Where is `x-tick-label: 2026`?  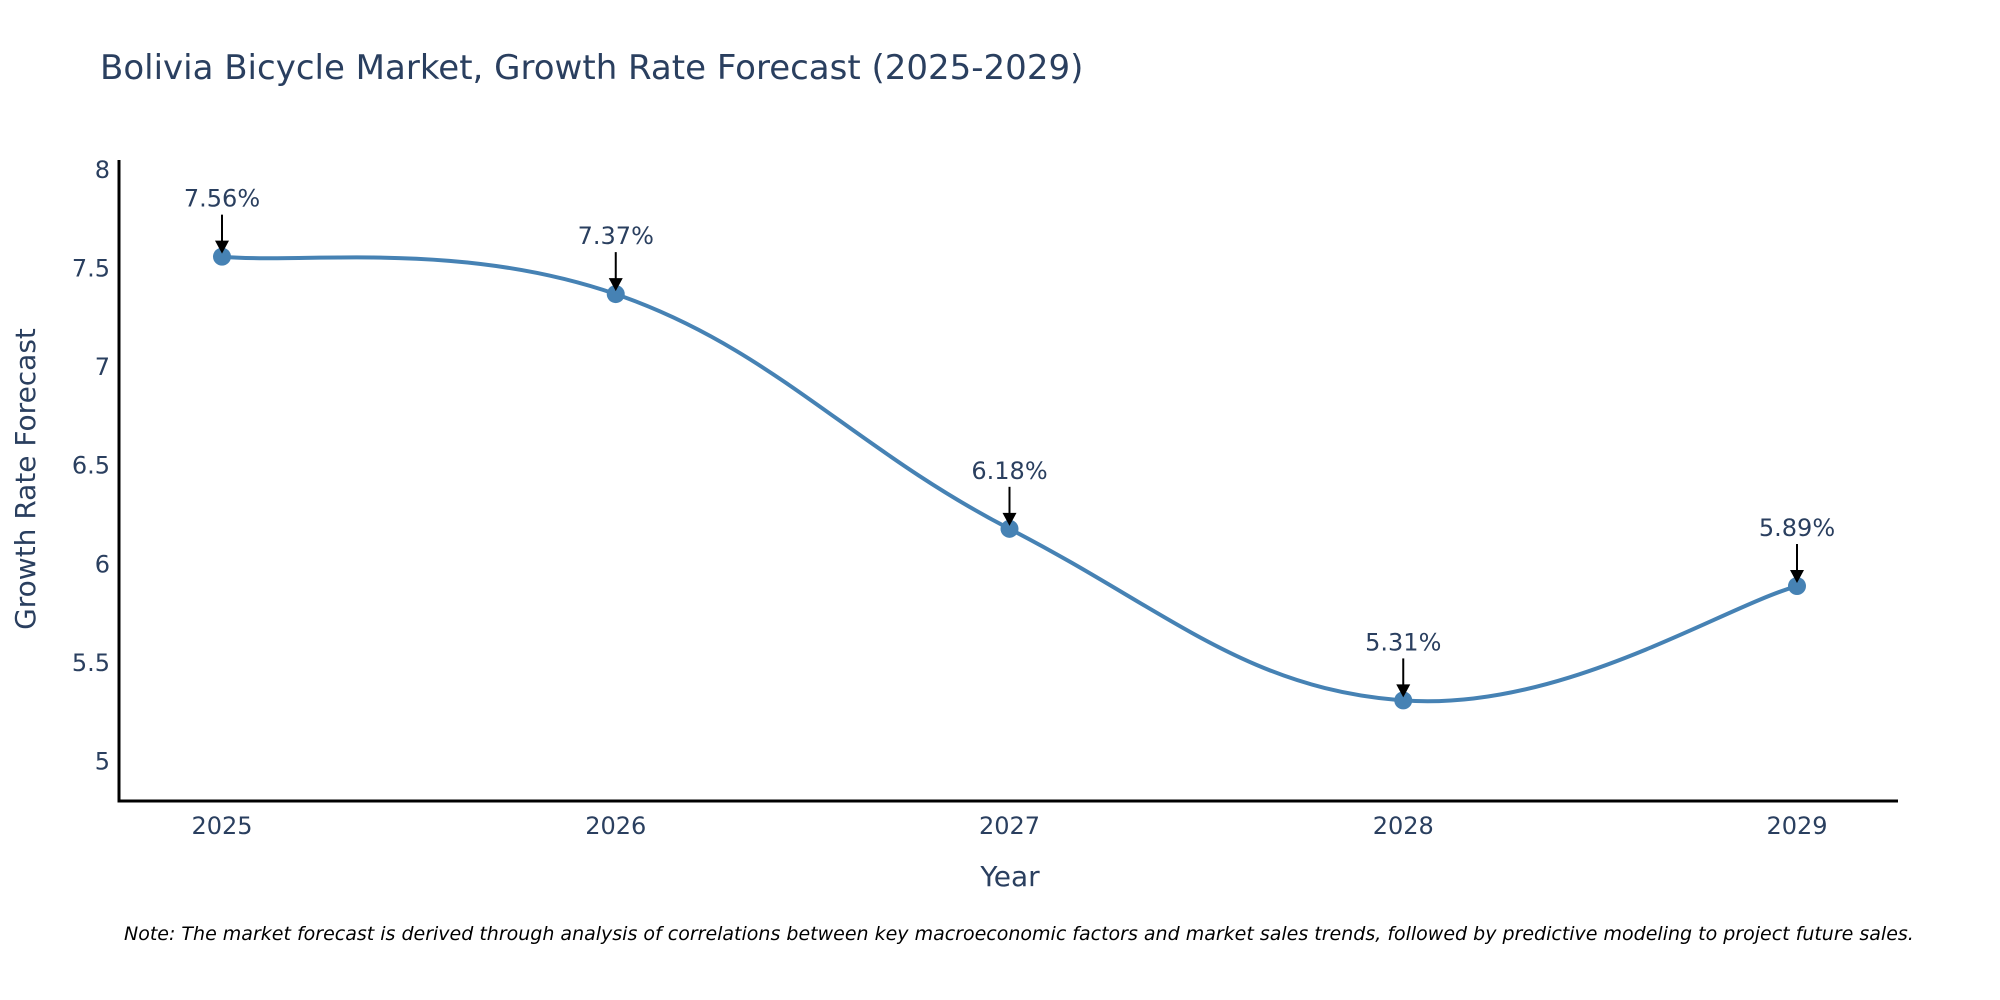 x-tick-label: 2026 is located at coordinates (615, 826).